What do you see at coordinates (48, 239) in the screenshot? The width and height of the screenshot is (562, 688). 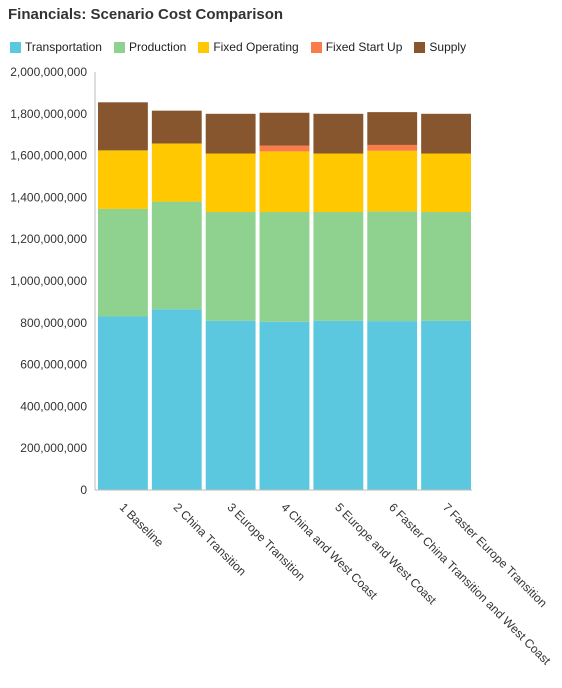 I see `y-tick-label: 1,200,000,000` at bounding box center [48, 239].